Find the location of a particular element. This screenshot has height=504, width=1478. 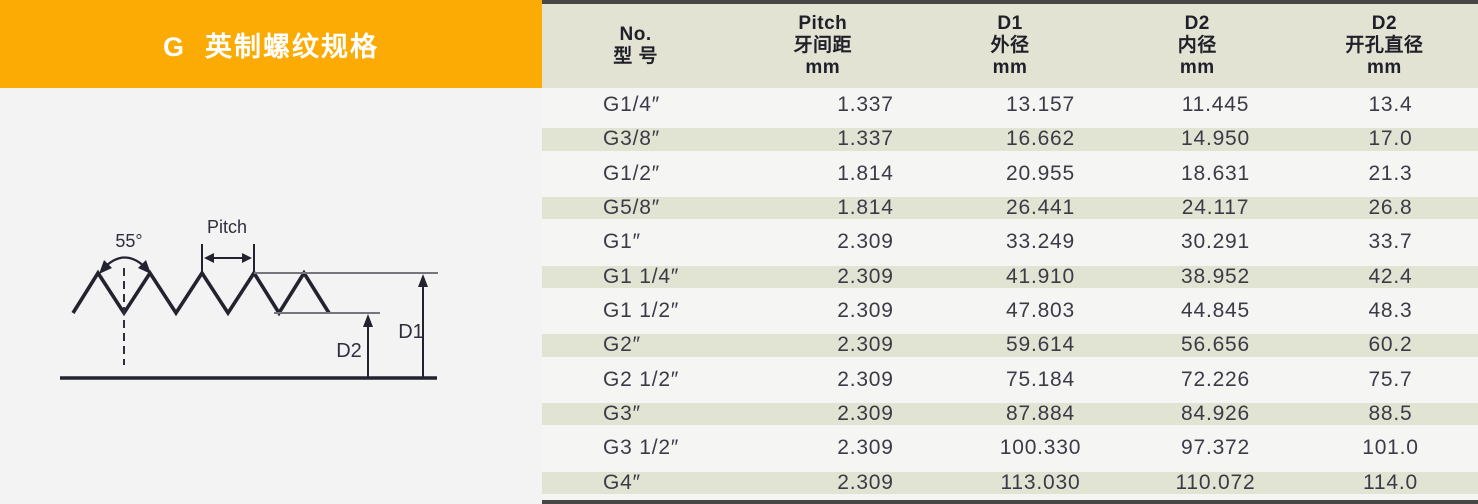

header-line: 外径 is located at coordinates (1010, 45).